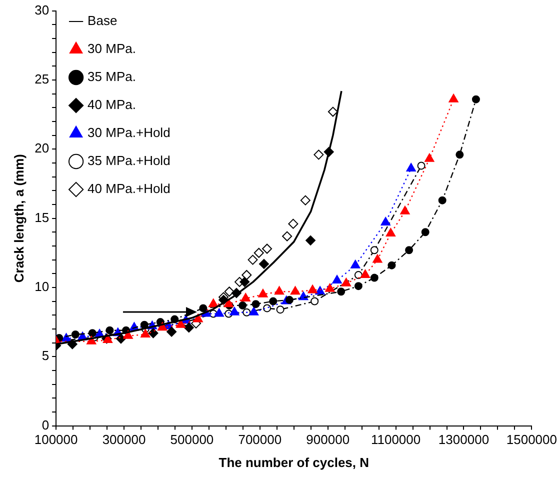 The image size is (560, 481). Describe the element at coordinates (112, 48) in the screenshot. I see `legend-label: 30 MPa.` at that location.